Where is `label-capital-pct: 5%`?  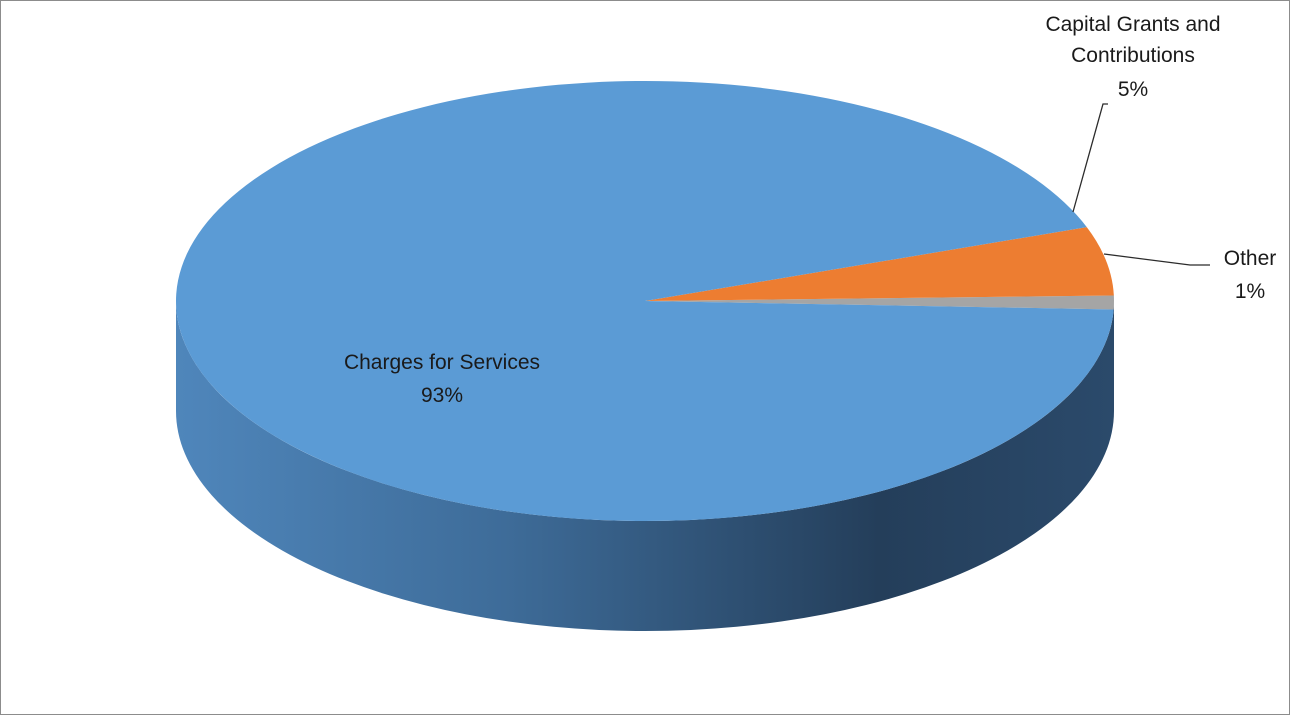 label-capital-pct: 5% is located at coordinates (1133, 89).